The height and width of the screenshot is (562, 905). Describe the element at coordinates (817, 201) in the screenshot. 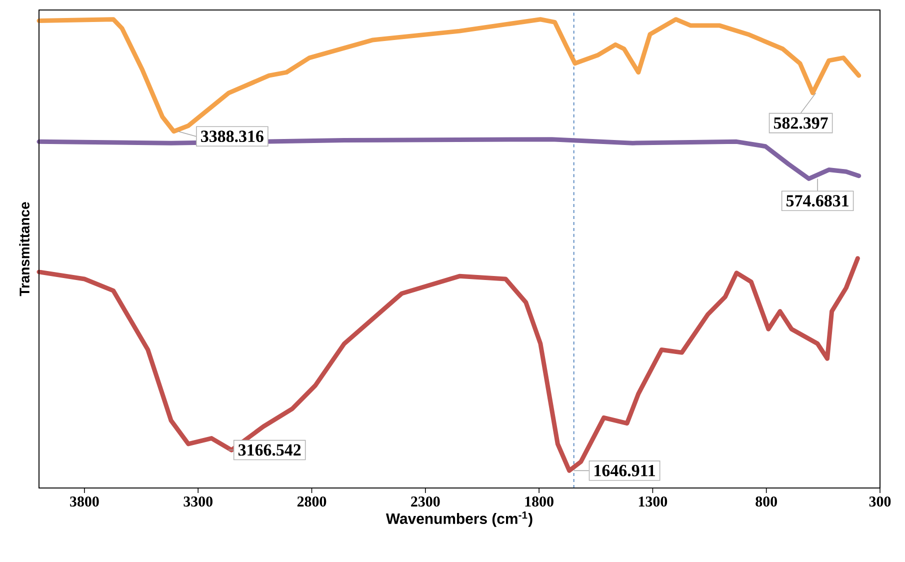

I see `annotation: 574.6831` at that location.